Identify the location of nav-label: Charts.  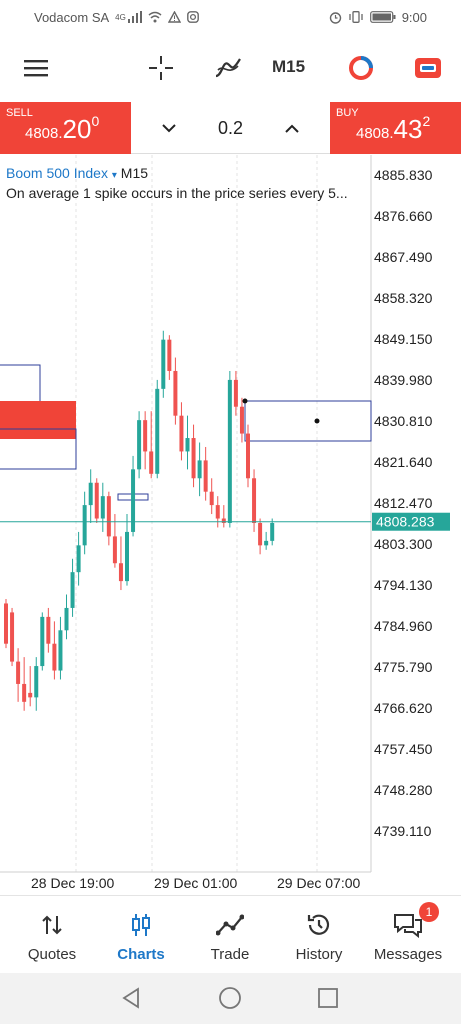
(141, 954).